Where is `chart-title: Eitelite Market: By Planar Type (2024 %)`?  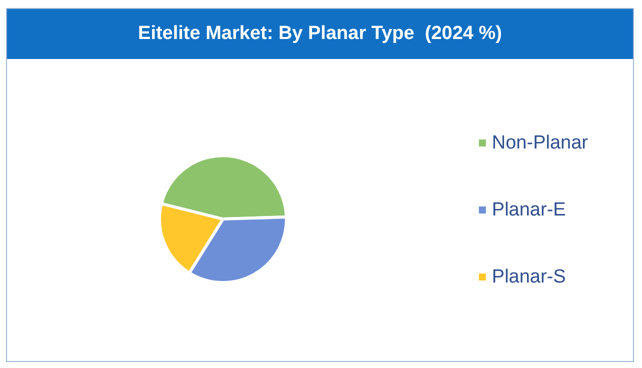 chart-title: Eitelite Market: By Planar Type (2024 %) is located at coordinates (320, 34).